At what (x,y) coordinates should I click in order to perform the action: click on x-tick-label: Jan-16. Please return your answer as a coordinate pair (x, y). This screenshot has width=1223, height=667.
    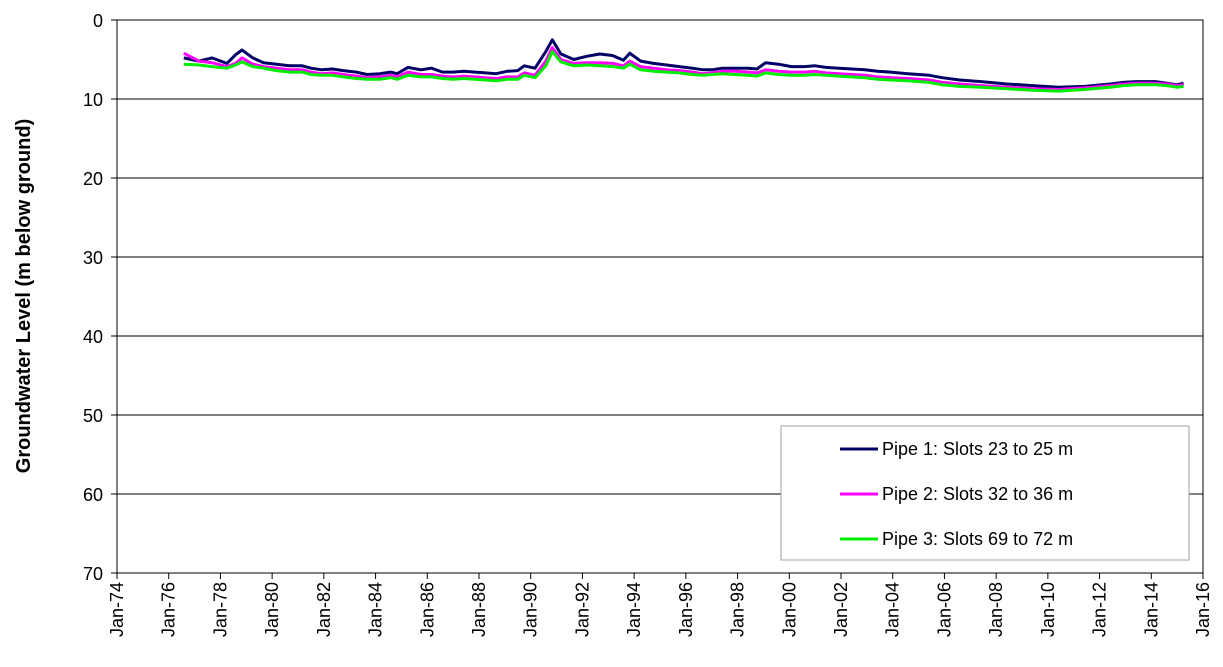
    Looking at the image, I should click on (1203, 609).